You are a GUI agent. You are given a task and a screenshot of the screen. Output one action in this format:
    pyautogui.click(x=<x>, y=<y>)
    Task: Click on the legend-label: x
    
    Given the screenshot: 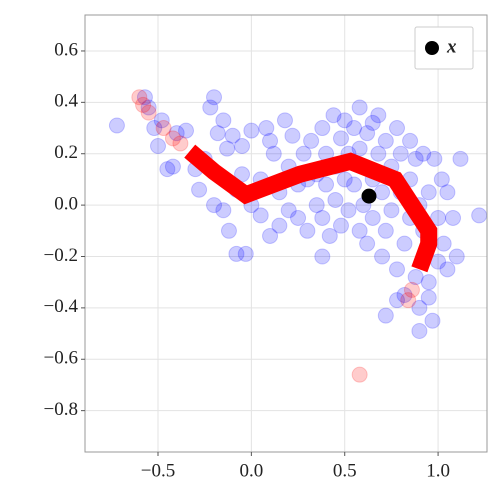 What is the action you would take?
    pyautogui.click(x=451, y=46)
    